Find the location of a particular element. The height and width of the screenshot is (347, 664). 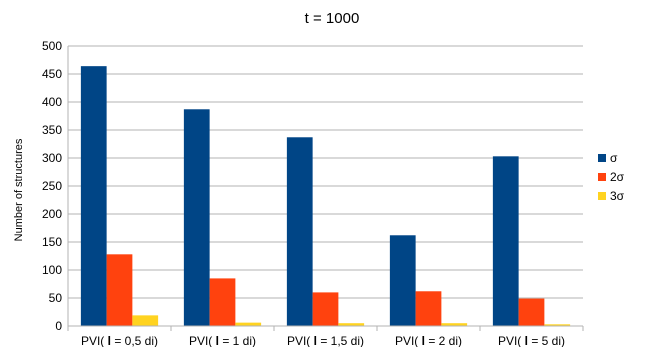

legend-label: 2σ is located at coordinates (617, 177).